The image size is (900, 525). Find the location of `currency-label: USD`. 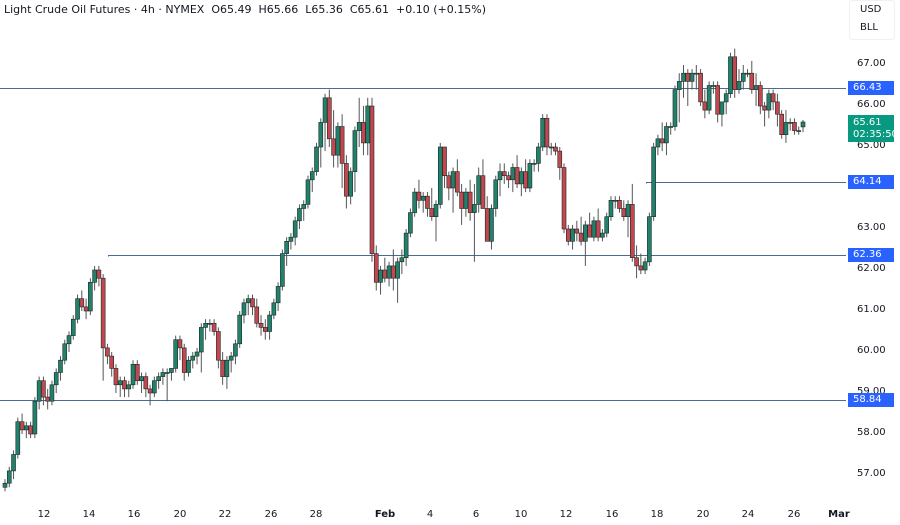

currency-label: USD is located at coordinates (871, 9).